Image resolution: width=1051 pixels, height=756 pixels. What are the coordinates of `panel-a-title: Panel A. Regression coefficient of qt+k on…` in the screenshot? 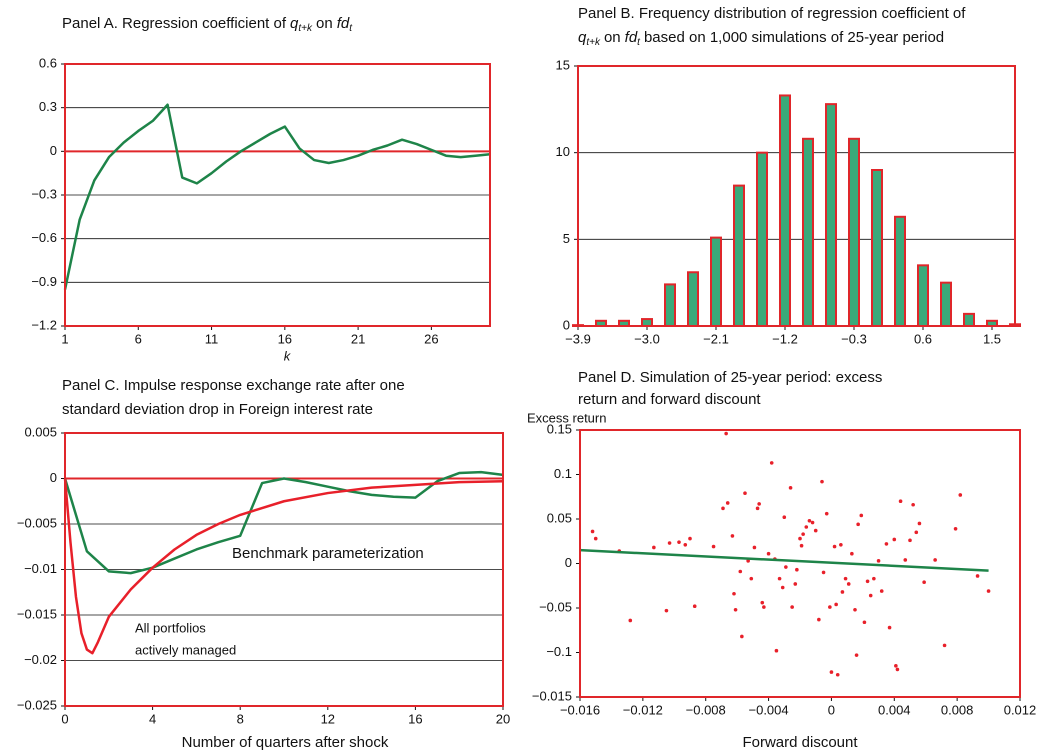 It's located at (207, 24).